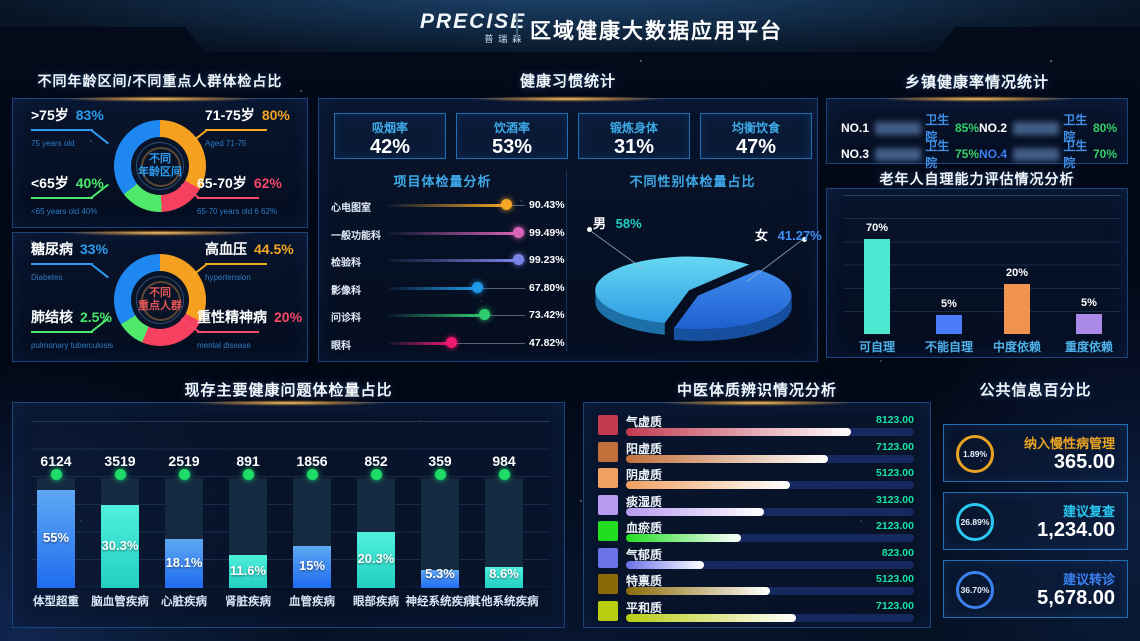 This screenshot has width=1140, height=641. What do you see at coordinates (589, 229) in the screenshot?
I see `male-leader-dot` at bounding box center [589, 229].